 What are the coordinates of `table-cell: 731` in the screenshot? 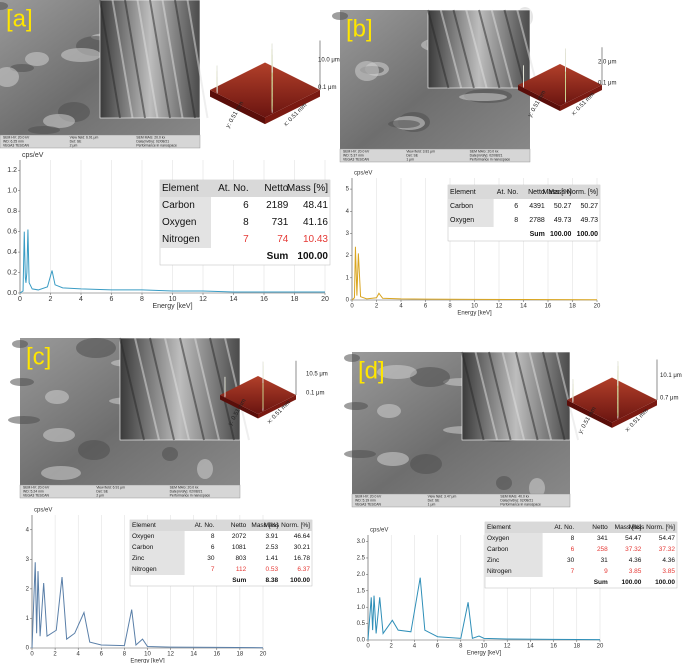 It's located at (280, 222).